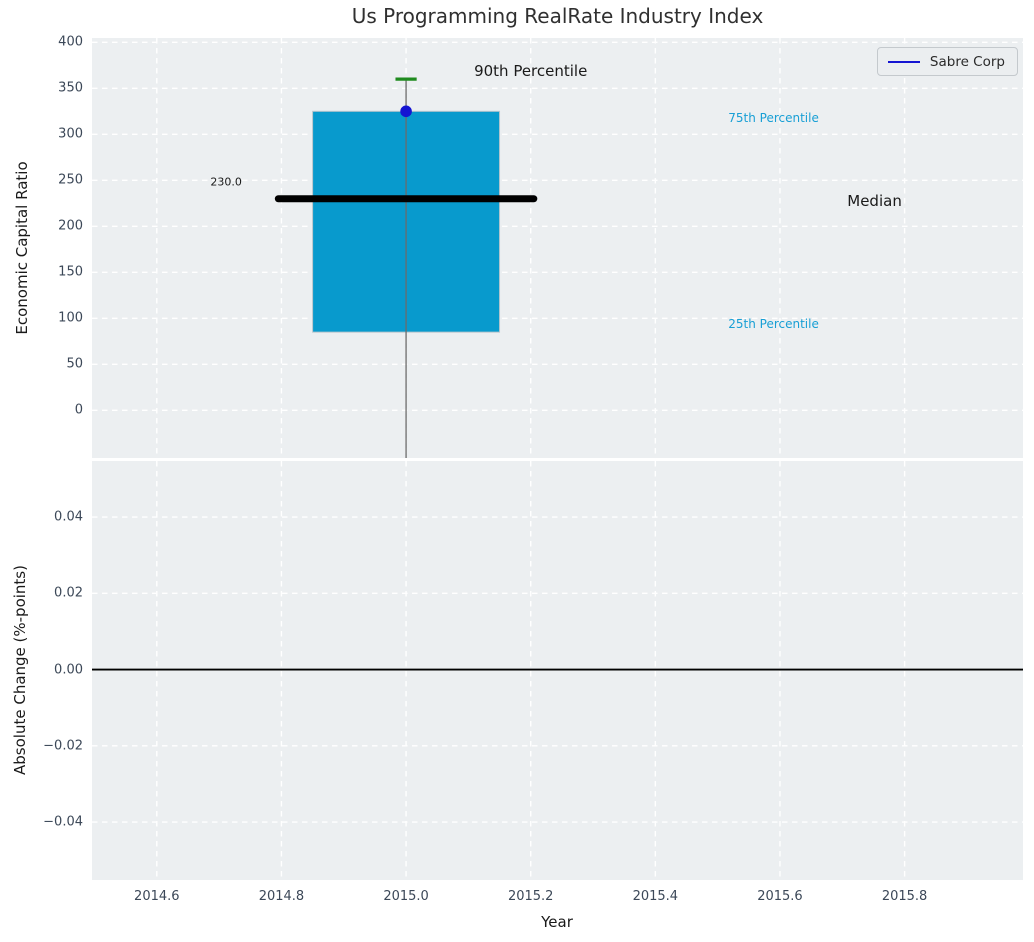 The image size is (1034, 942). Describe the element at coordinates (557, 922) in the screenshot. I see `x-axis-label: Year` at that location.